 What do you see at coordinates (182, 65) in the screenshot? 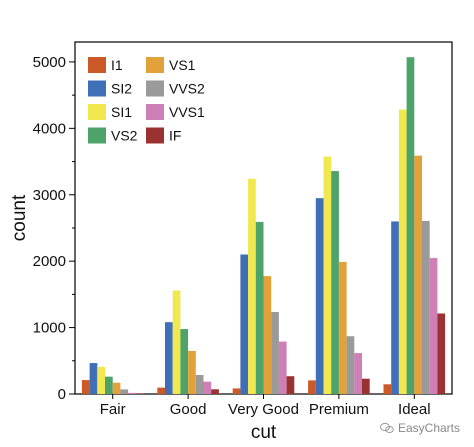
I see `legend-label-vs1: VS1` at bounding box center [182, 65].